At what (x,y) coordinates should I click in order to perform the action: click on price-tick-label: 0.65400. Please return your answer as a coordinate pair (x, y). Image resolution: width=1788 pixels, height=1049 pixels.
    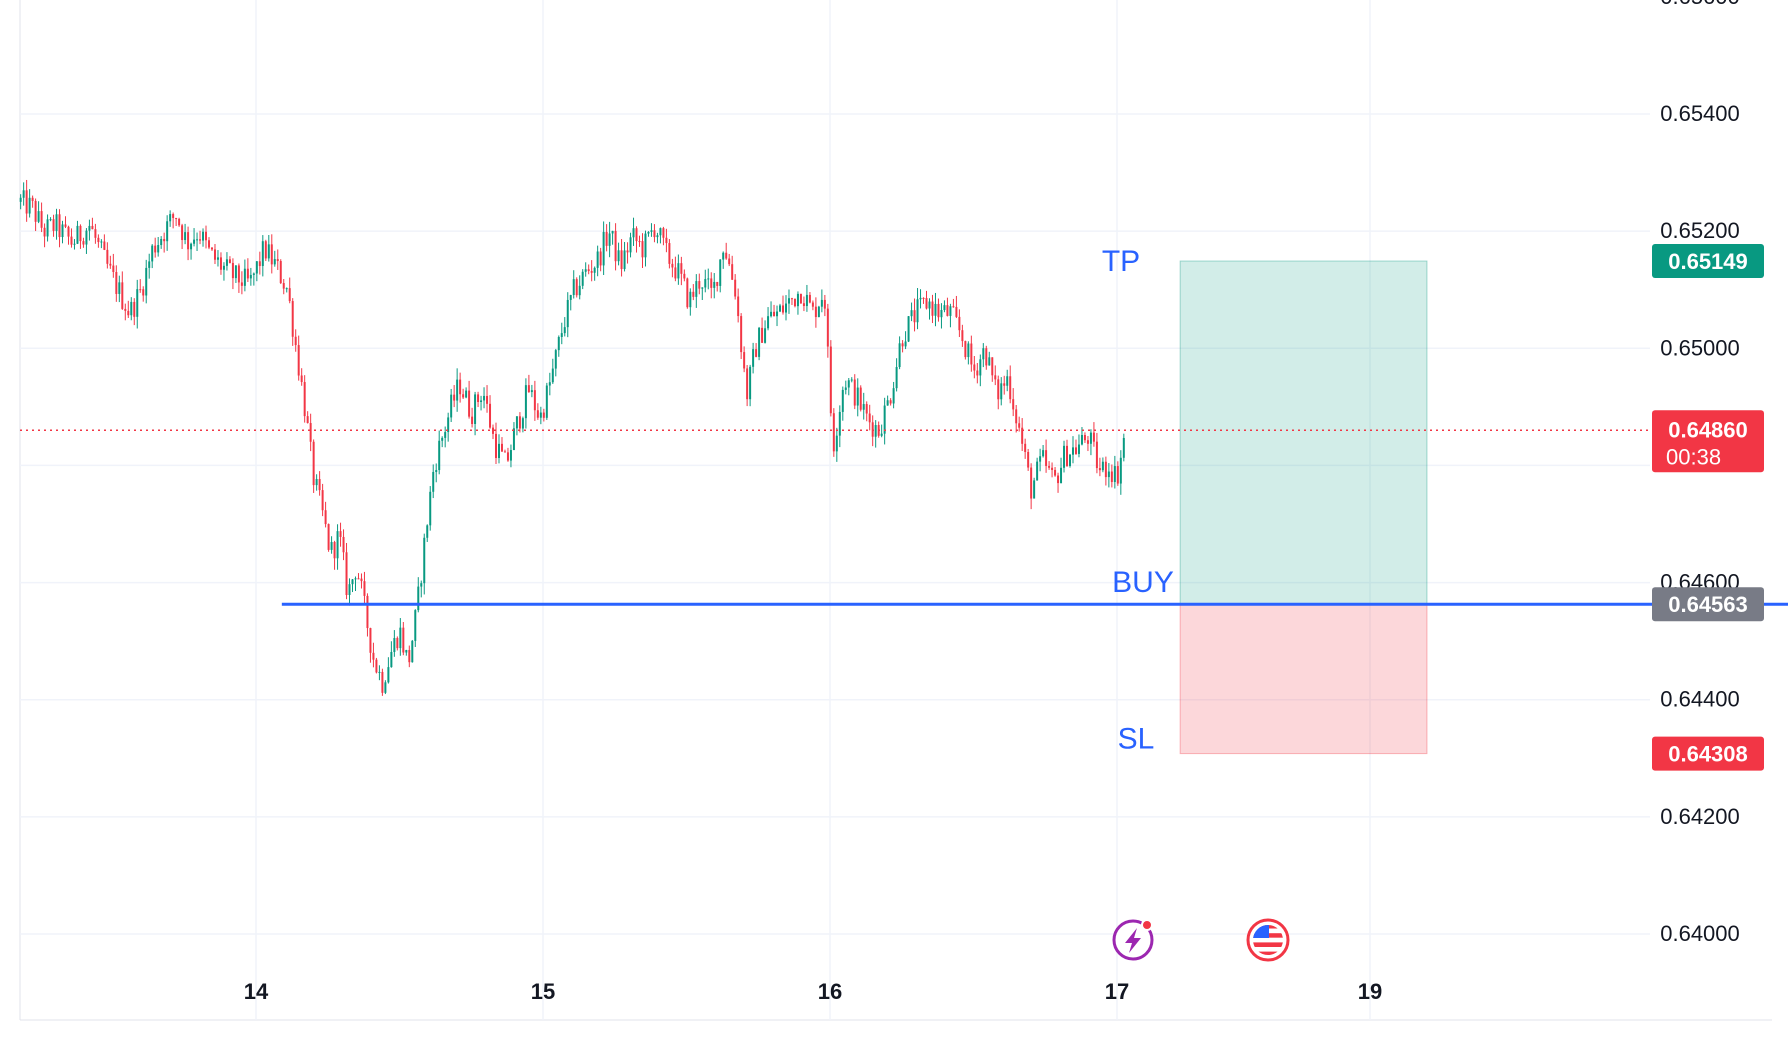
    Looking at the image, I should click on (1700, 113).